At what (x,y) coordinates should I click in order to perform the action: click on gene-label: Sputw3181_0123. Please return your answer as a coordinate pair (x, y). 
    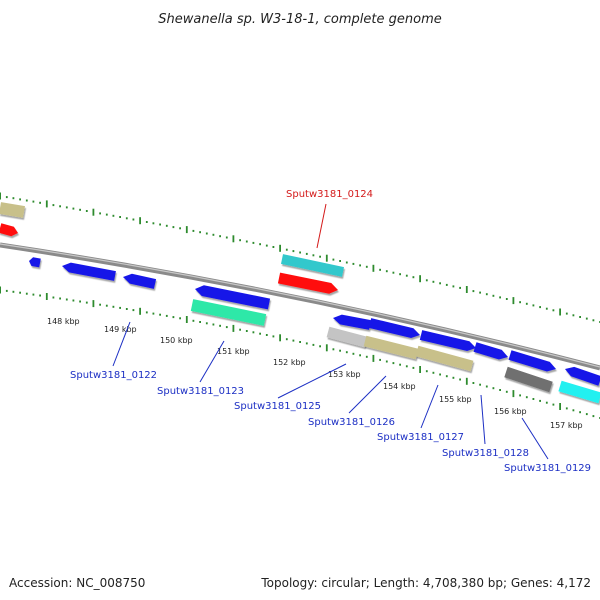
    Looking at the image, I should click on (200, 391).